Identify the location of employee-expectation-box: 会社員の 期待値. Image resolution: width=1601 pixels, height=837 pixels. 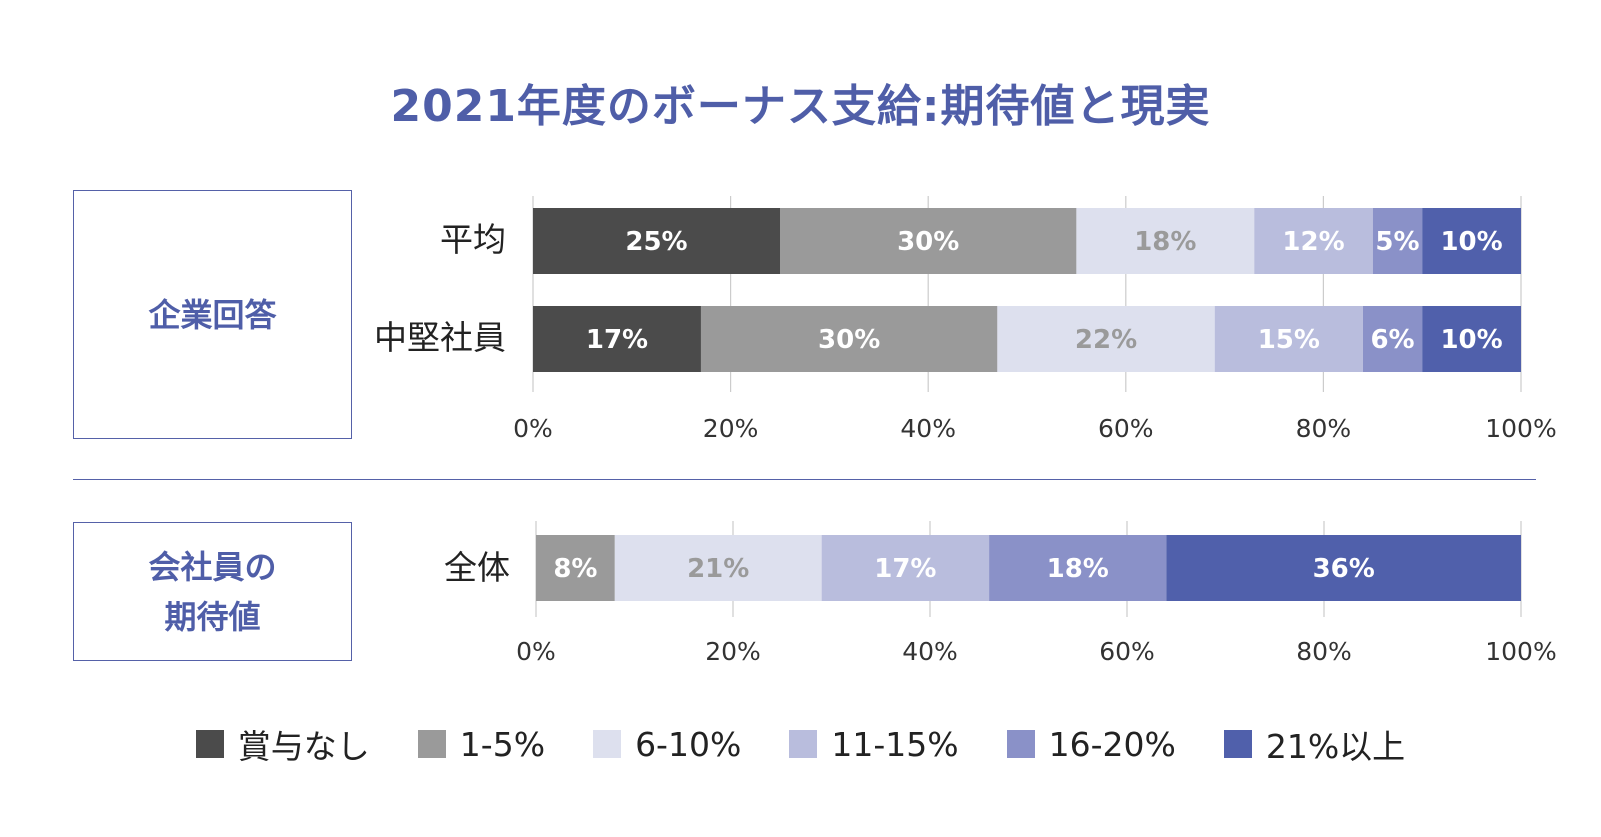
(212, 591).